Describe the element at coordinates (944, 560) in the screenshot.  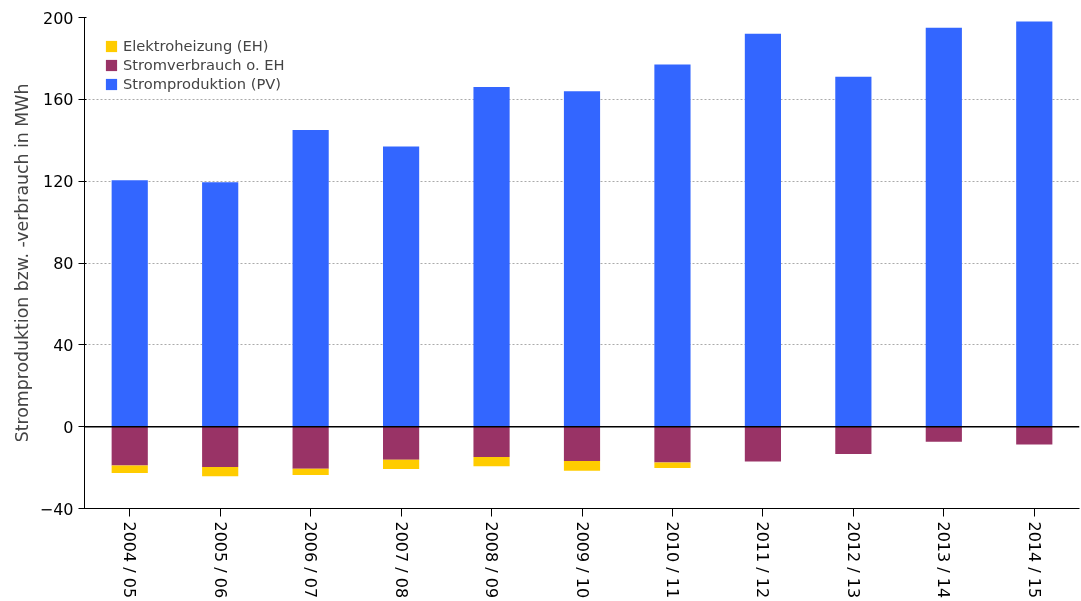
I see `x-tick-label: 2013 / 14` at that location.